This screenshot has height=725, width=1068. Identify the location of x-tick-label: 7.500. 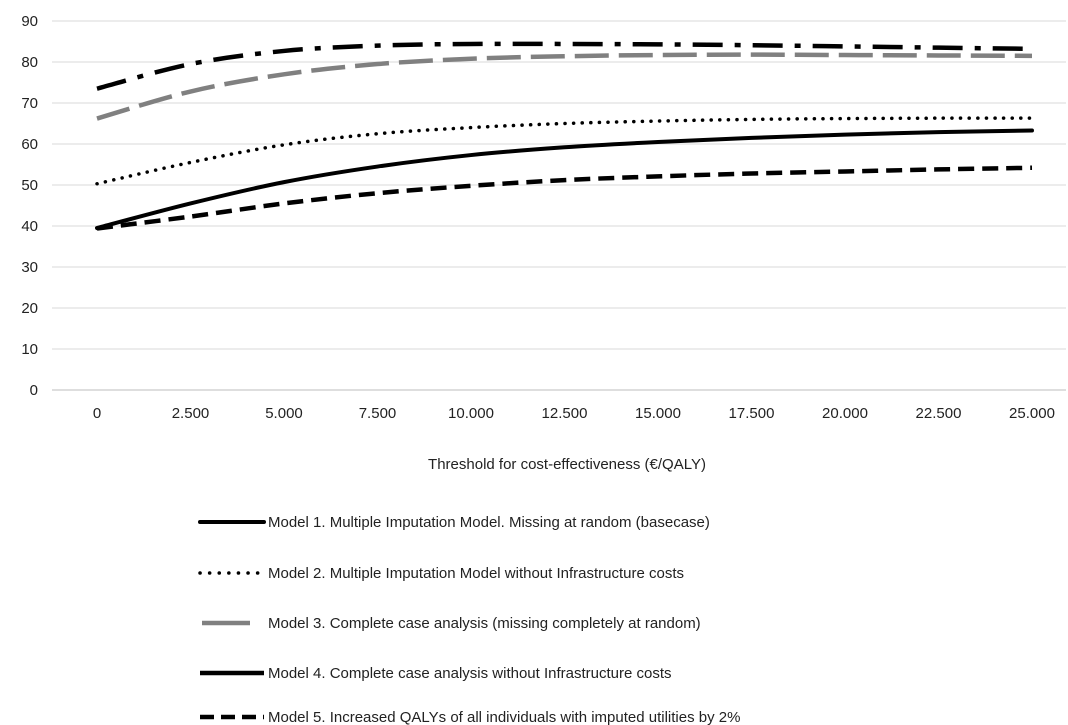
(378, 413).